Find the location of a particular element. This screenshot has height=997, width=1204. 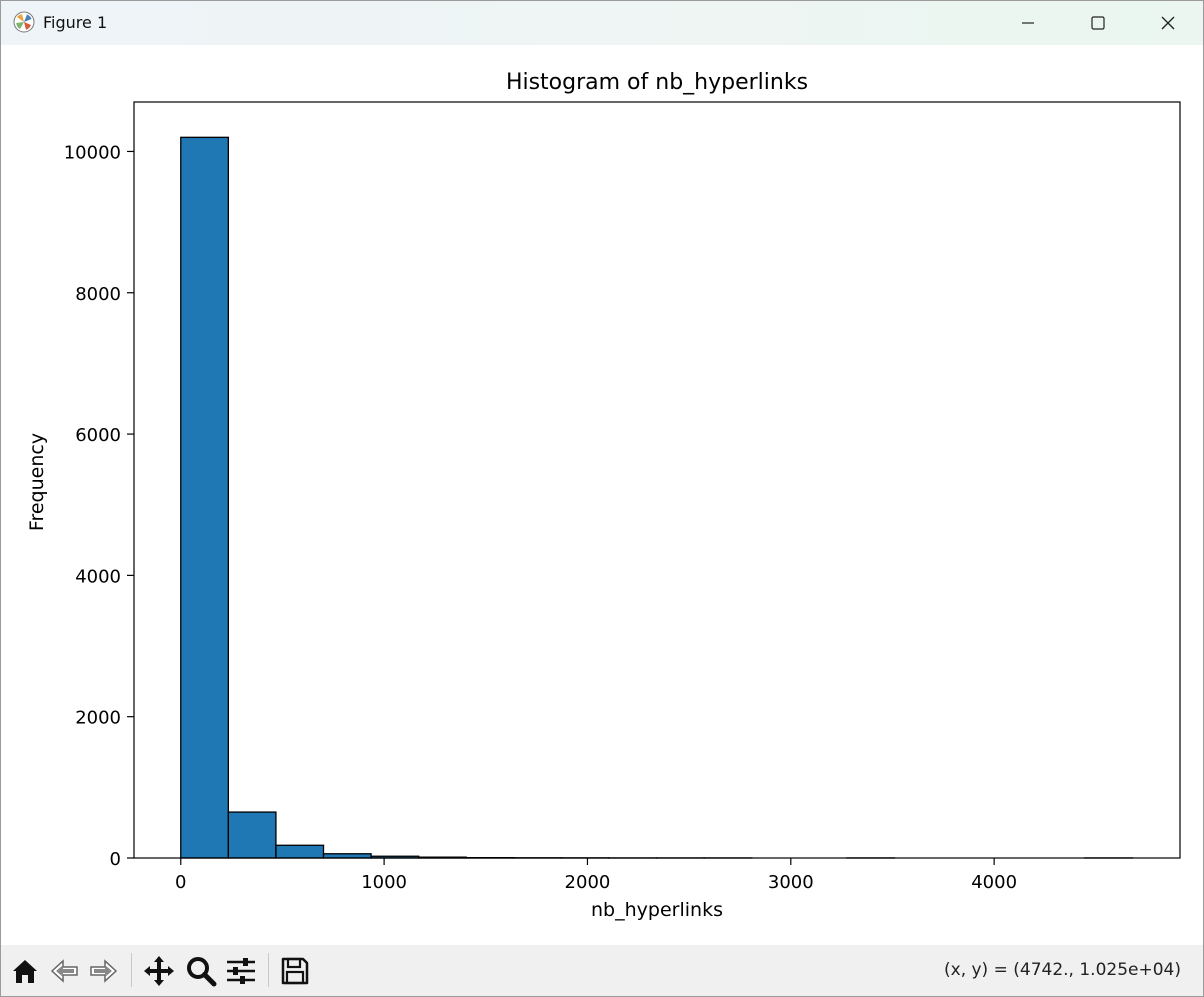

forward-icon is located at coordinates (104, 971).